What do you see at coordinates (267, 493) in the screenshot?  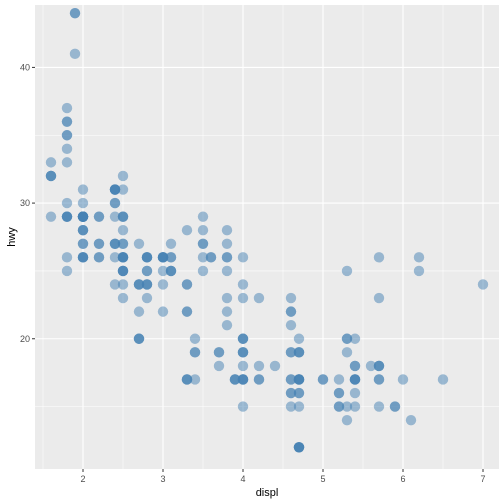 I see `x-axis-title: displ` at bounding box center [267, 493].